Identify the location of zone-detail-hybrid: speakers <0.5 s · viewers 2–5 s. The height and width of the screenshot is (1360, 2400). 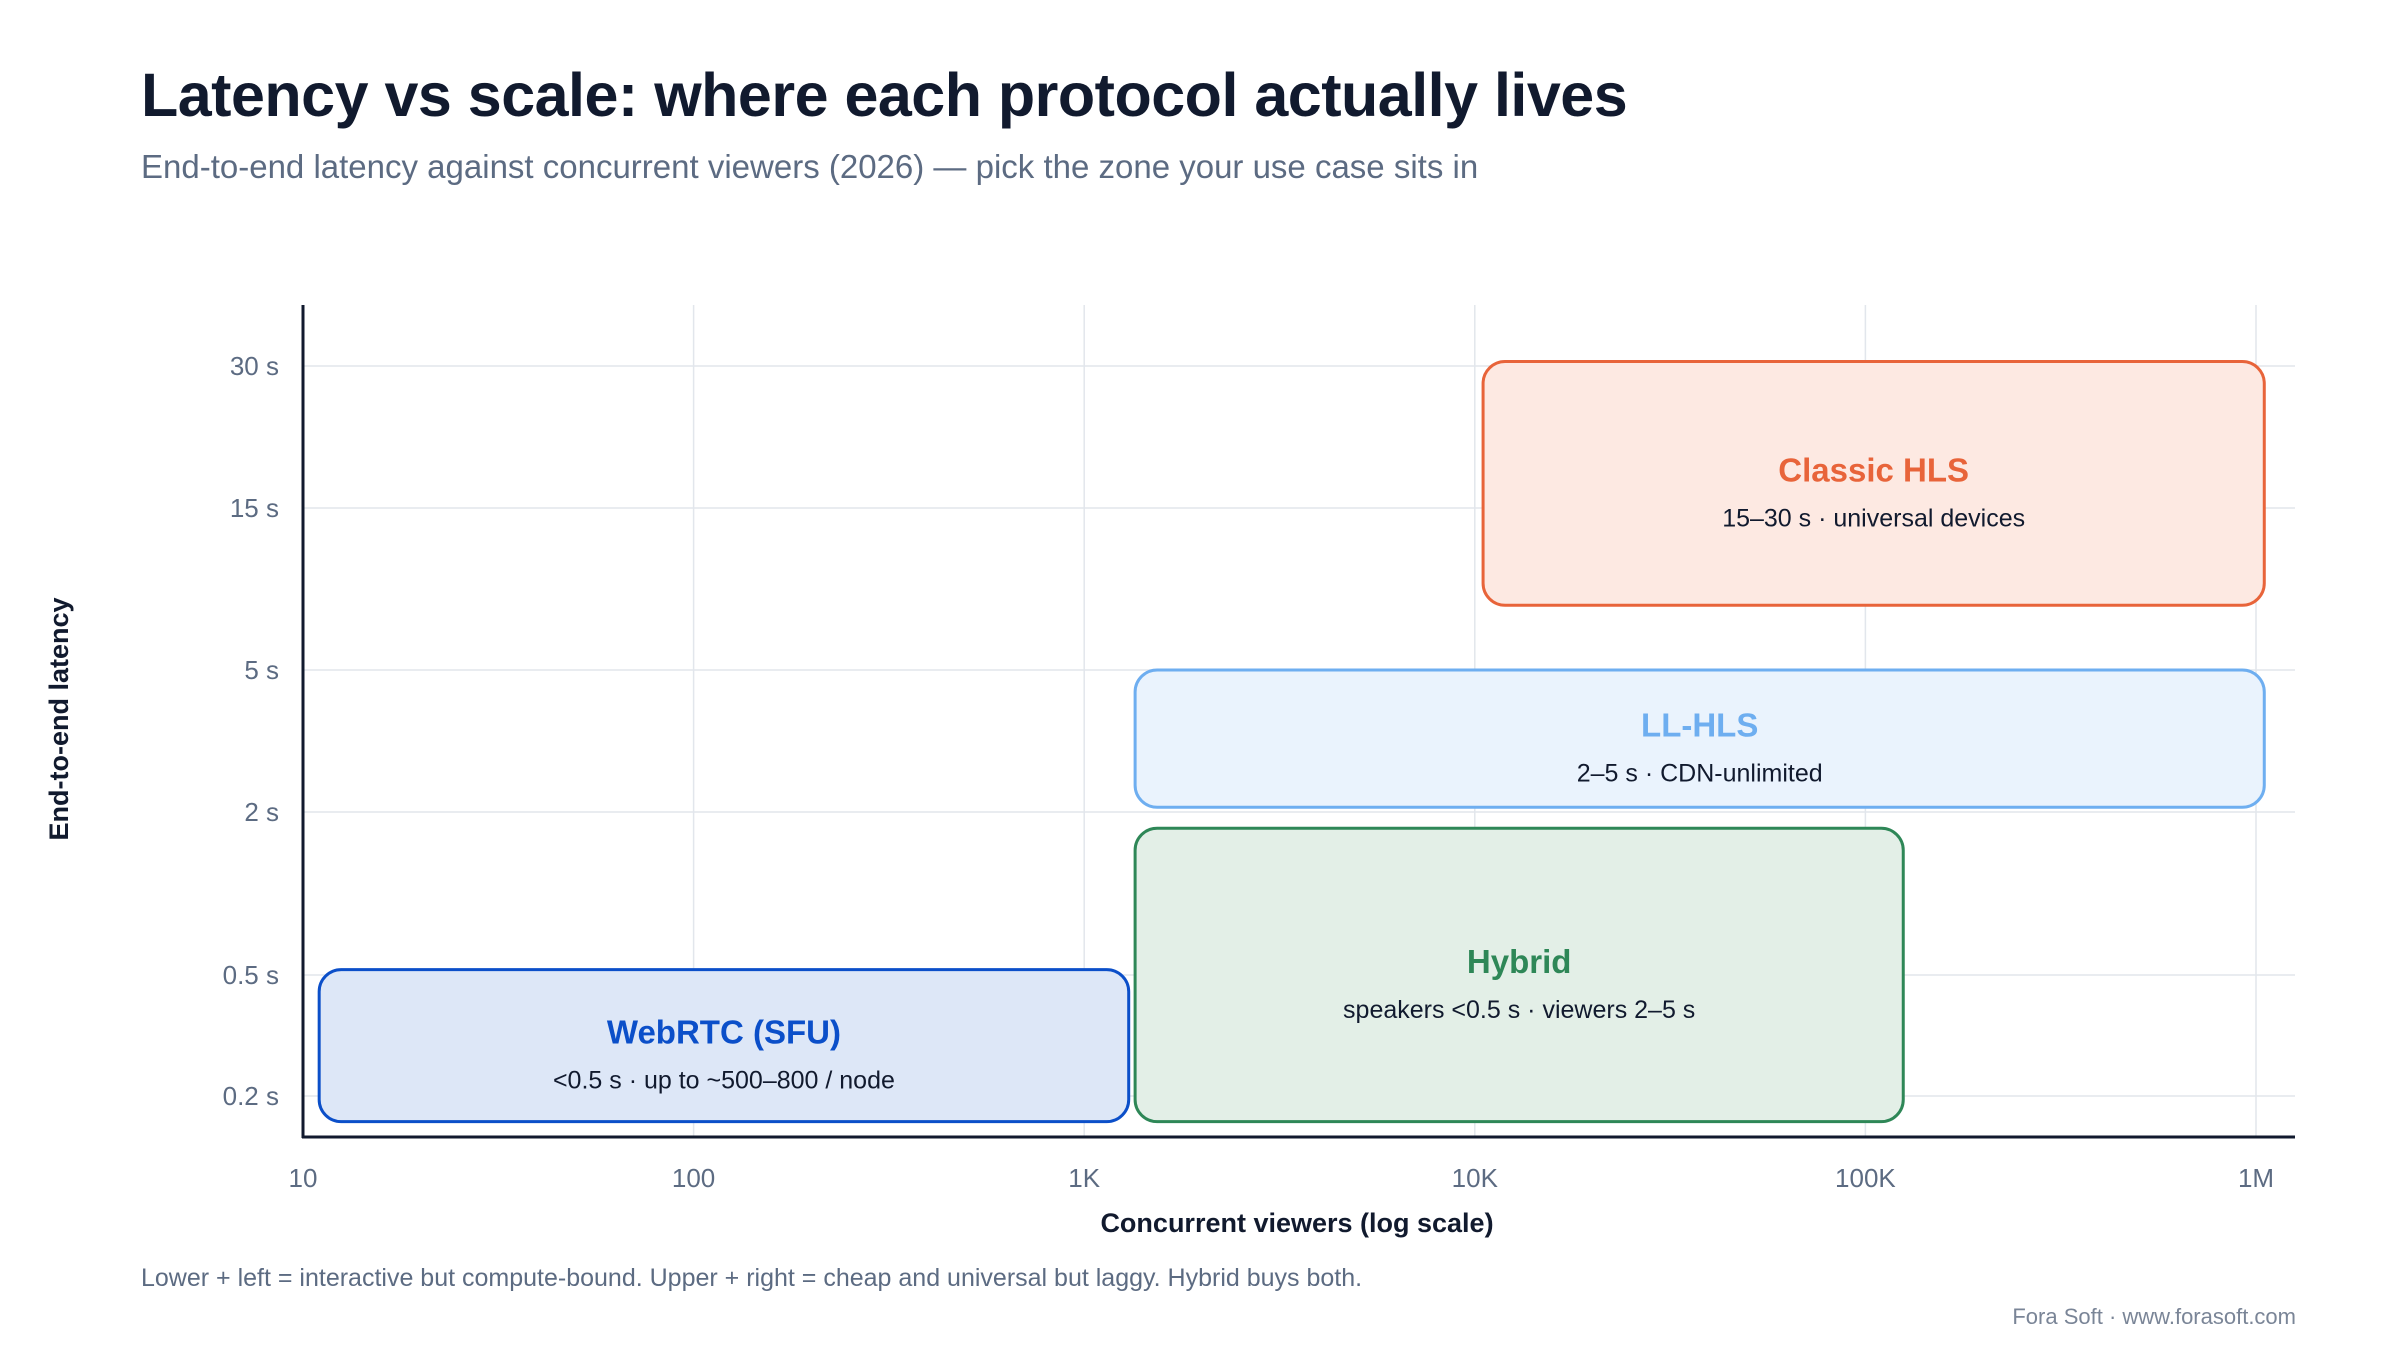
(1519, 1010).